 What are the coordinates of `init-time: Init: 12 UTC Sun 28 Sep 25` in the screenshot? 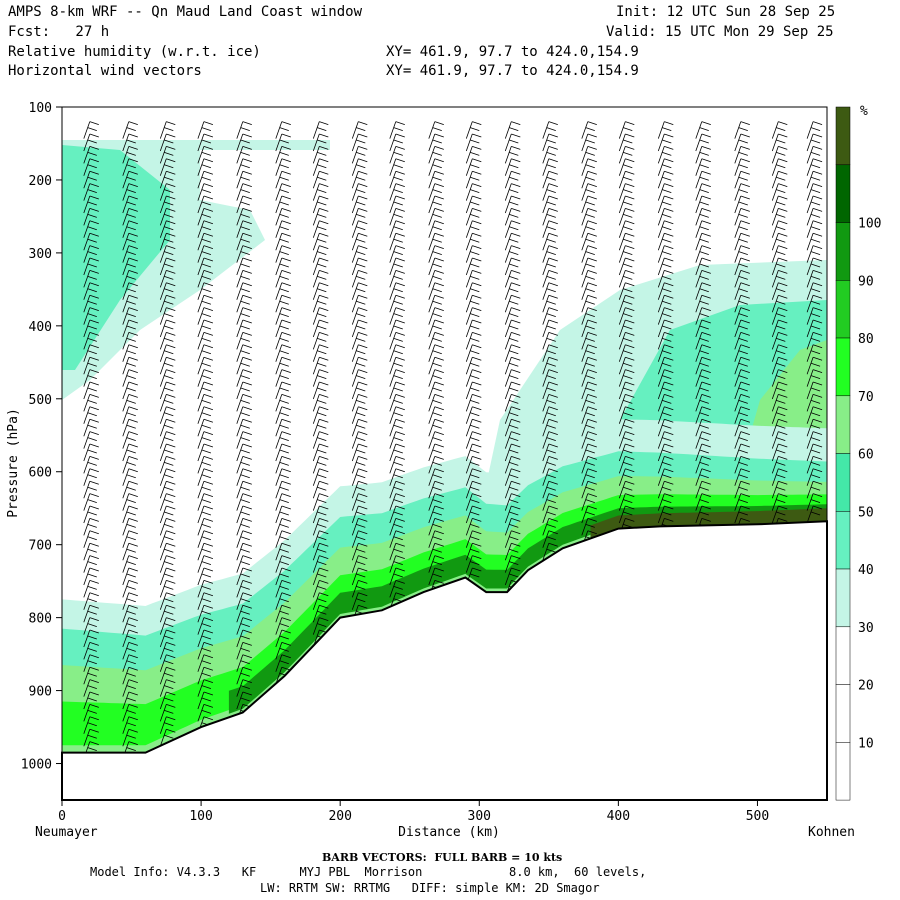 It's located at (726, 12).